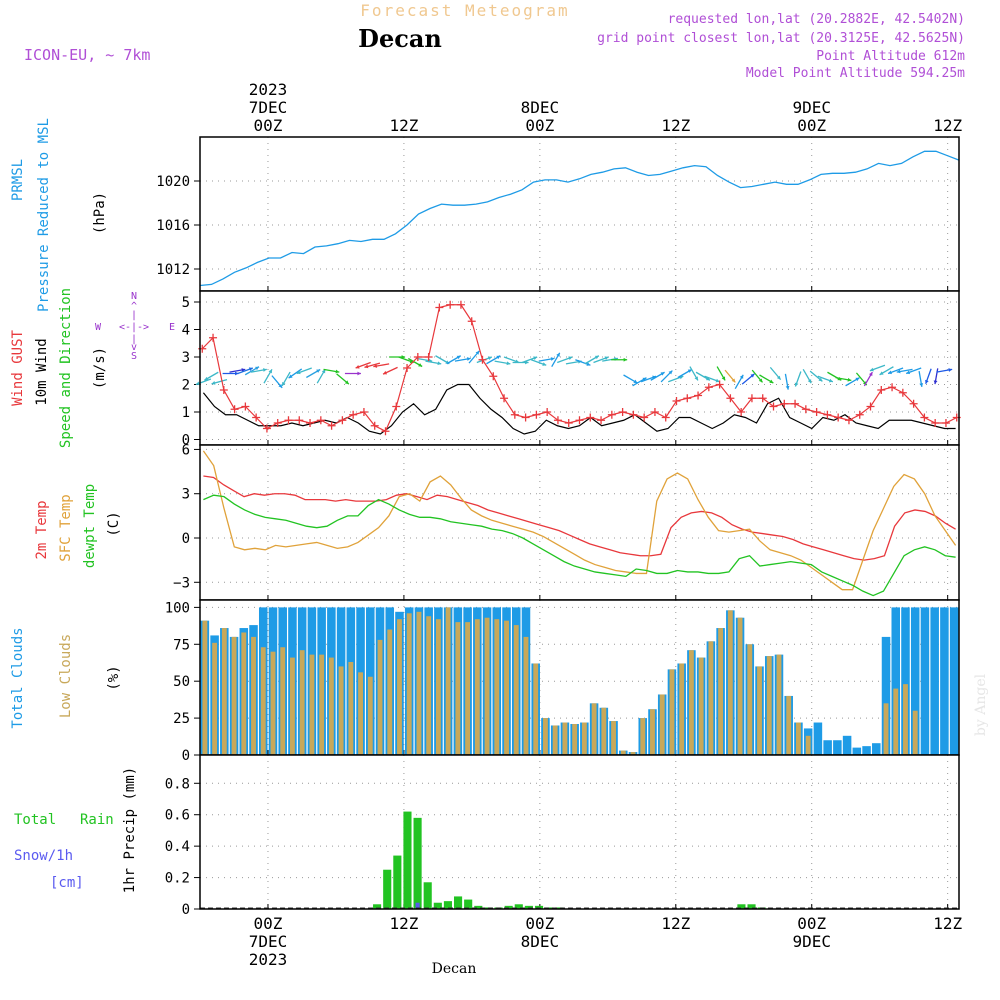 This screenshot has width=1000, height=1000. I want to click on clouds-ytick-label: 25, so click(181, 719).